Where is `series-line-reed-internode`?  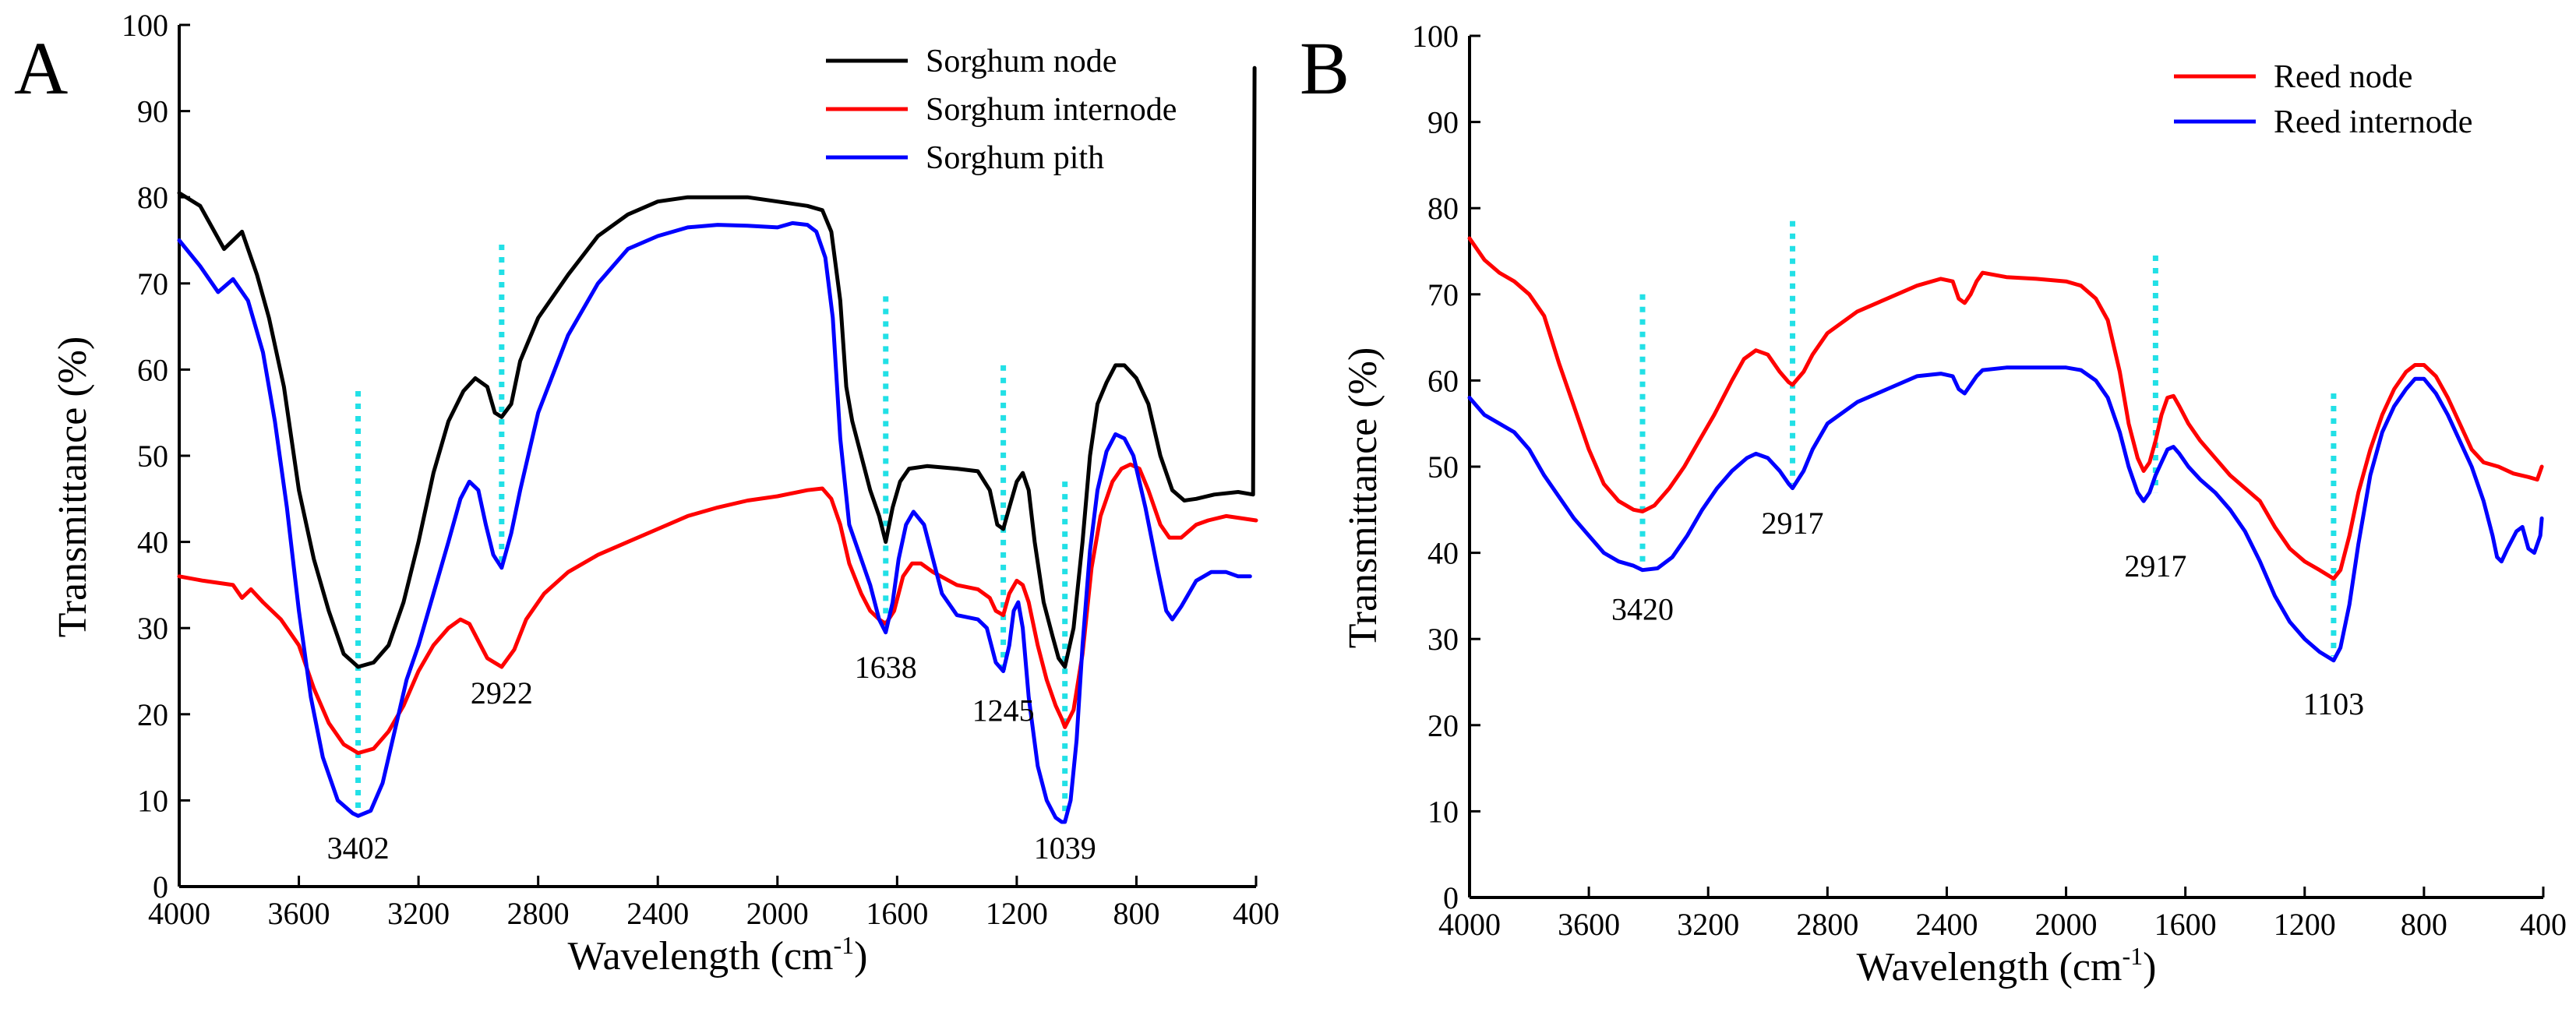 series-line-reed-internode is located at coordinates (2005, 514).